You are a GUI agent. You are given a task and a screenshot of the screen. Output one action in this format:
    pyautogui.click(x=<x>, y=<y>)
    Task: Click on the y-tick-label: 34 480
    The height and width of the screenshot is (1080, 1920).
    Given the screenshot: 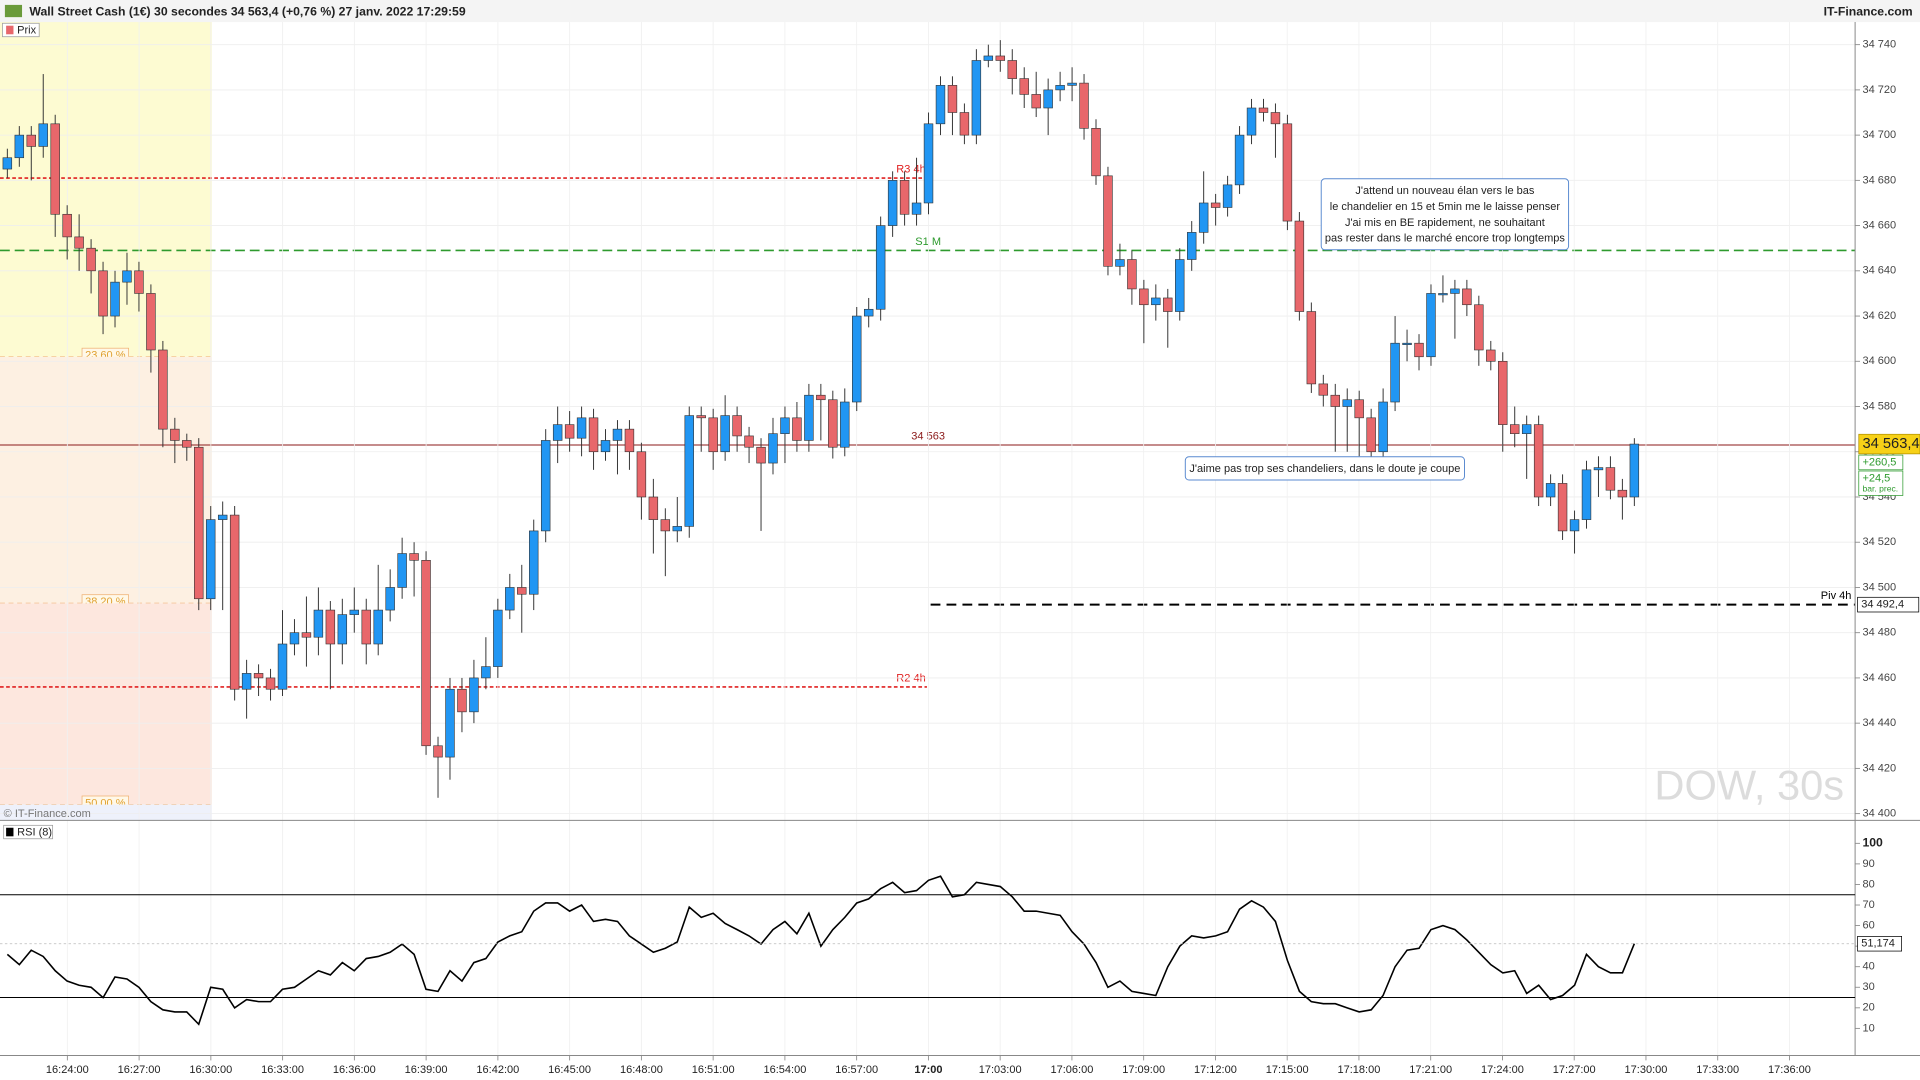 What is the action you would take?
    pyautogui.click(x=1879, y=633)
    